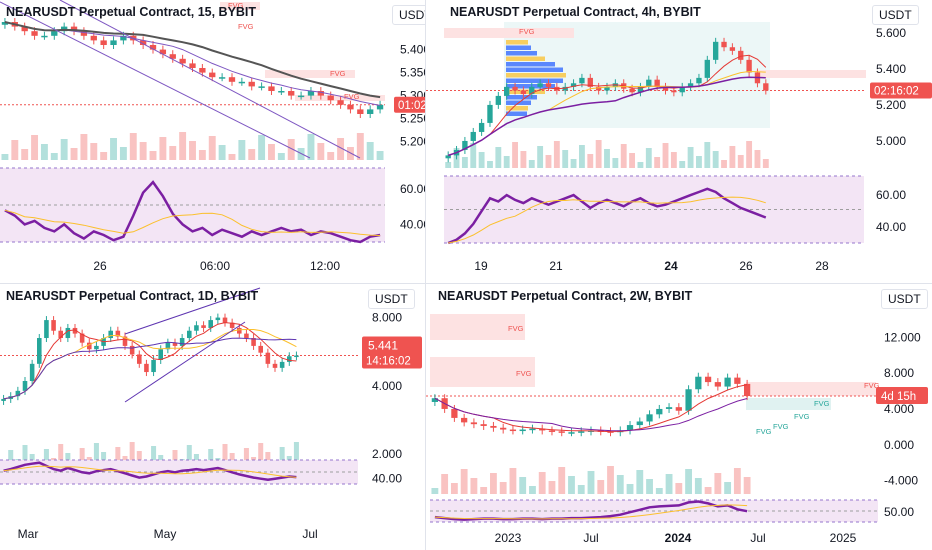 Image resolution: width=932 pixels, height=550 pixels. What do you see at coordinates (678, 538) in the screenshot?
I see `x-tick-label: 2024` at bounding box center [678, 538].